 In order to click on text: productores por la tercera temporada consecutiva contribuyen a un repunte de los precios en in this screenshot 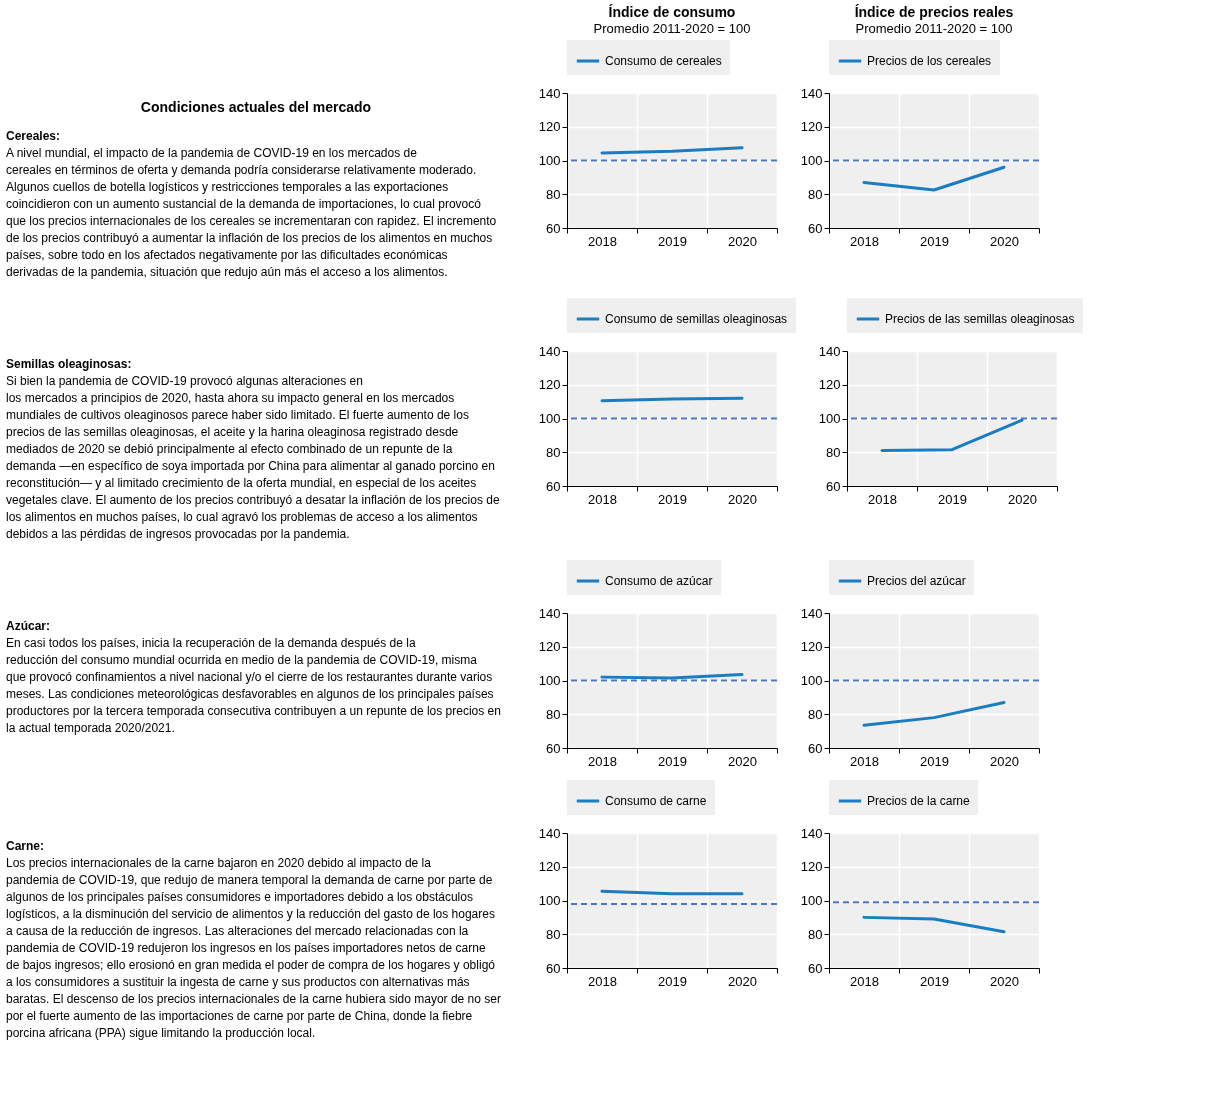, I will do `click(253, 711)`.